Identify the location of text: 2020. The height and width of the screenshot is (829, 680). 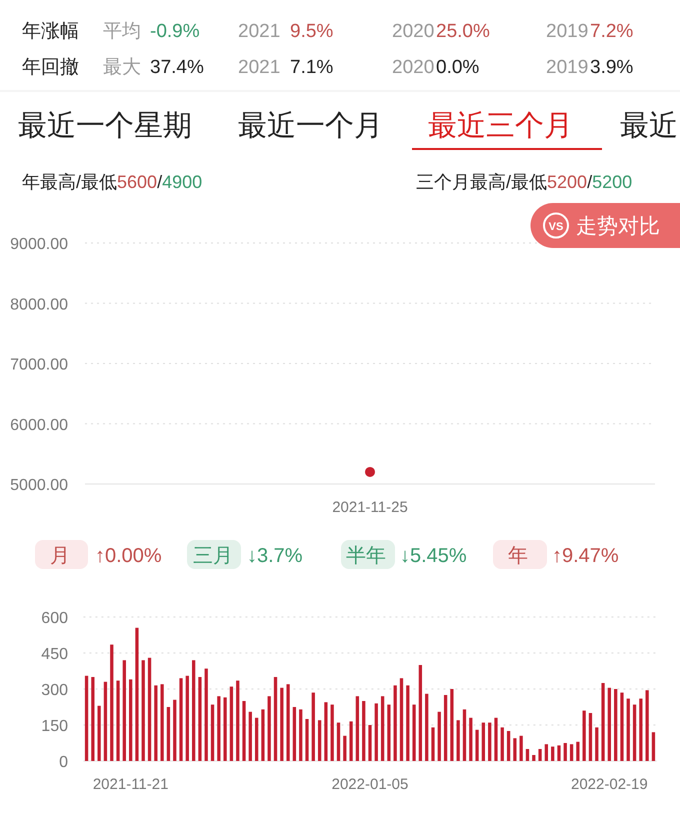
(413, 67).